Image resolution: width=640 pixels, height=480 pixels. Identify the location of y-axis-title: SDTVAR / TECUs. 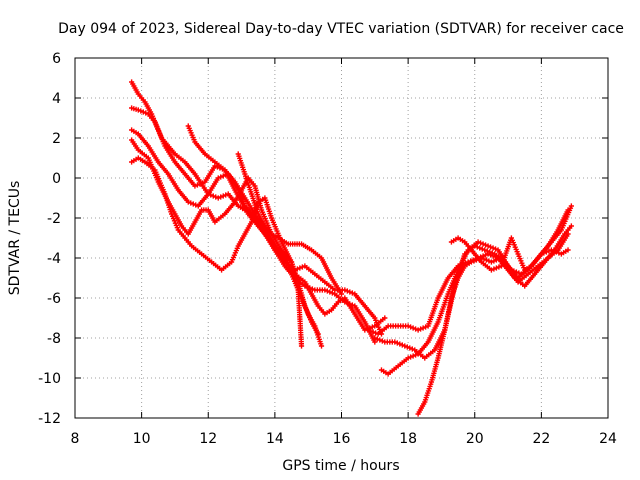
(15, 238).